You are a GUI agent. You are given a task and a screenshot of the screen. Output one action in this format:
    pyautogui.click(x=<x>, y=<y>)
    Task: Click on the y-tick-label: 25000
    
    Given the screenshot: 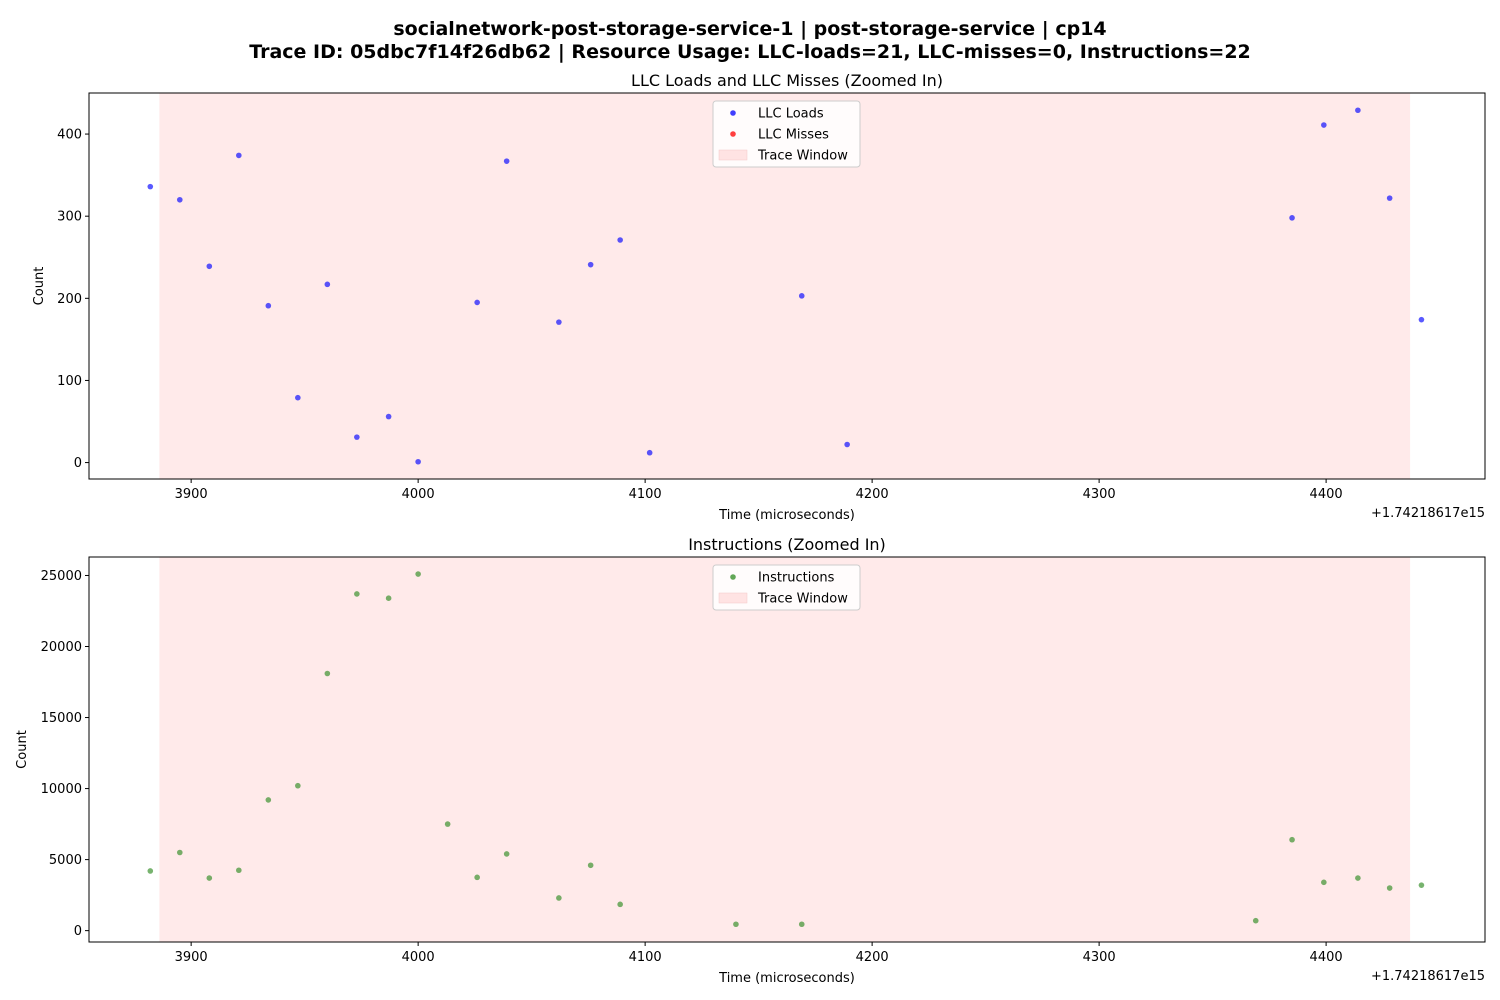 What is the action you would take?
    pyautogui.click(x=61, y=576)
    